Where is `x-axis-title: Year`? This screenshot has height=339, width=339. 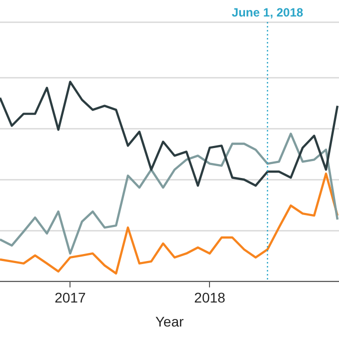
x-axis-title: Year is located at coordinates (169, 321).